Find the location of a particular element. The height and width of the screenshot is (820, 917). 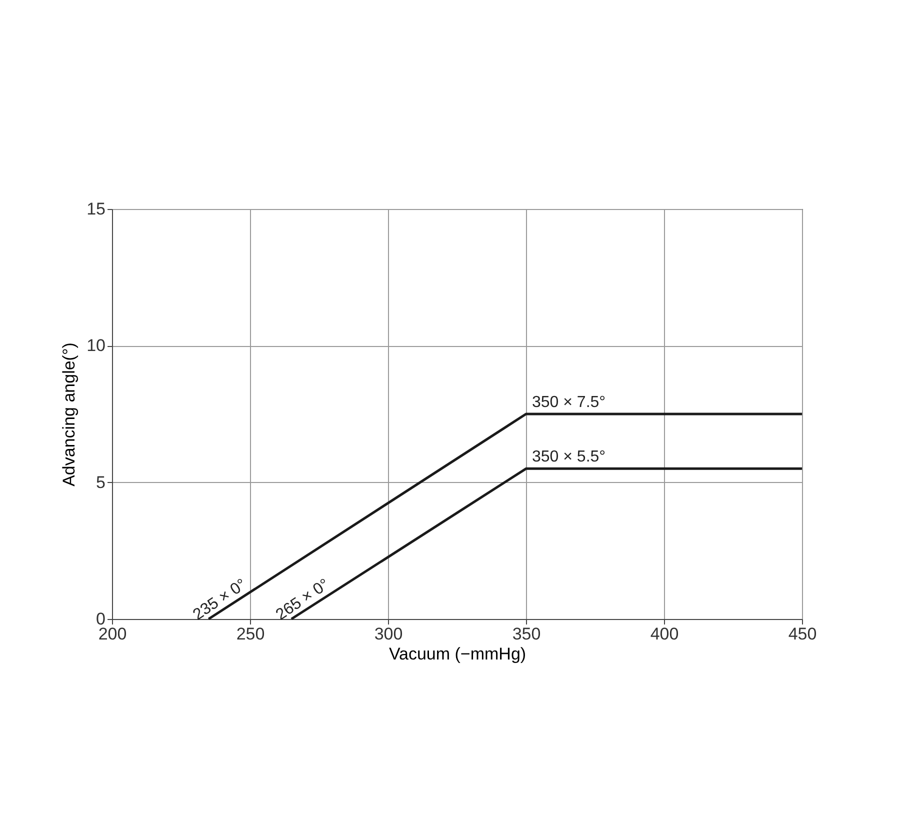

x-tick-label: 350 is located at coordinates (526, 634).